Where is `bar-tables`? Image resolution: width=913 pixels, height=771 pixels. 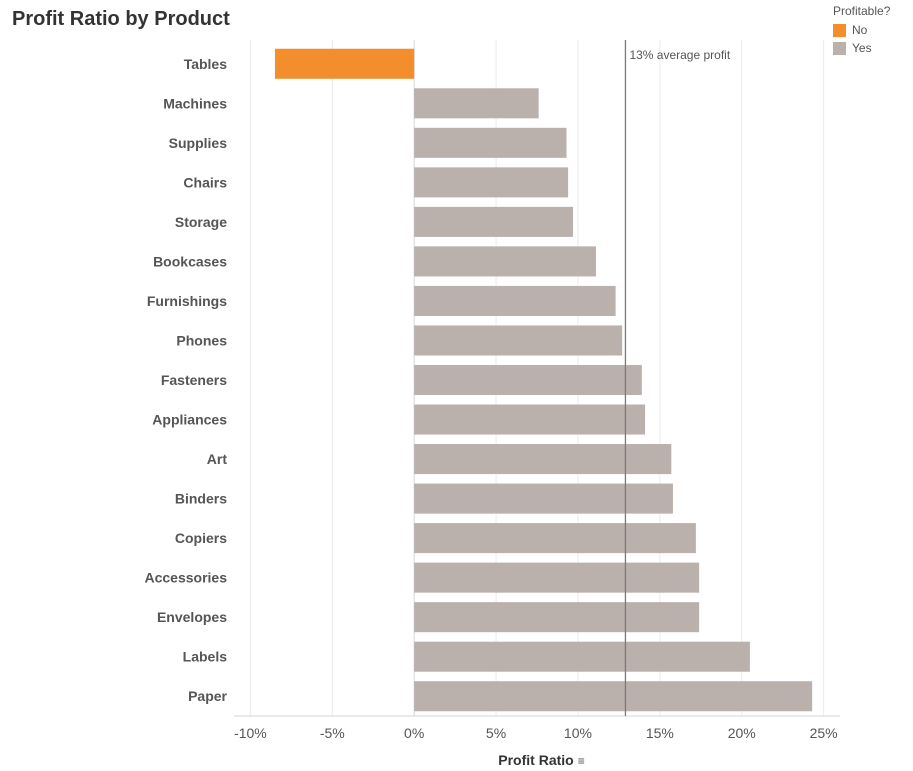
bar-tables is located at coordinates (344, 63).